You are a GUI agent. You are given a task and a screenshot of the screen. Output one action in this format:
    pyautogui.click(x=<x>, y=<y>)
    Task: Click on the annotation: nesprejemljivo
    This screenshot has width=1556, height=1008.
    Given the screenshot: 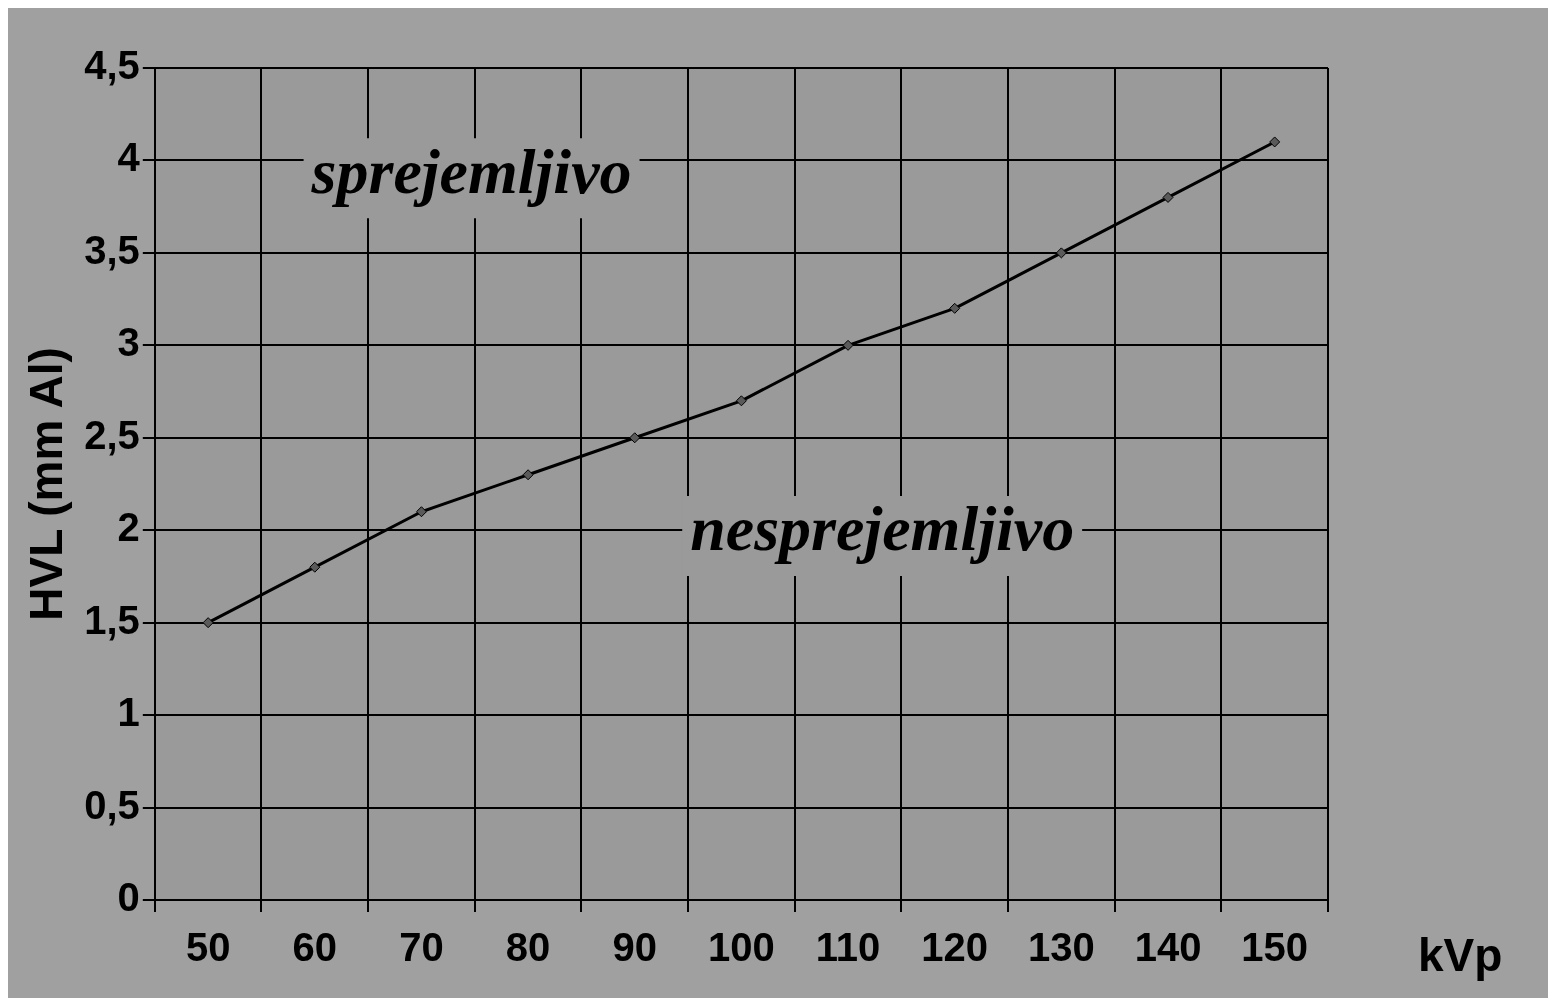 What is the action you would take?
    pyautogui.click(x=882, y=529)
    